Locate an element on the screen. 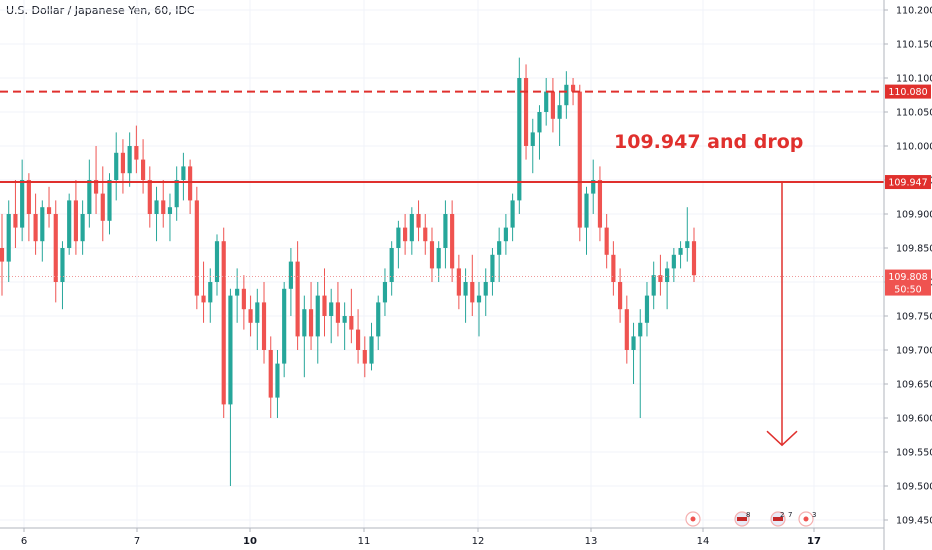  event-count: 8 is located at coordinates (748, 515).